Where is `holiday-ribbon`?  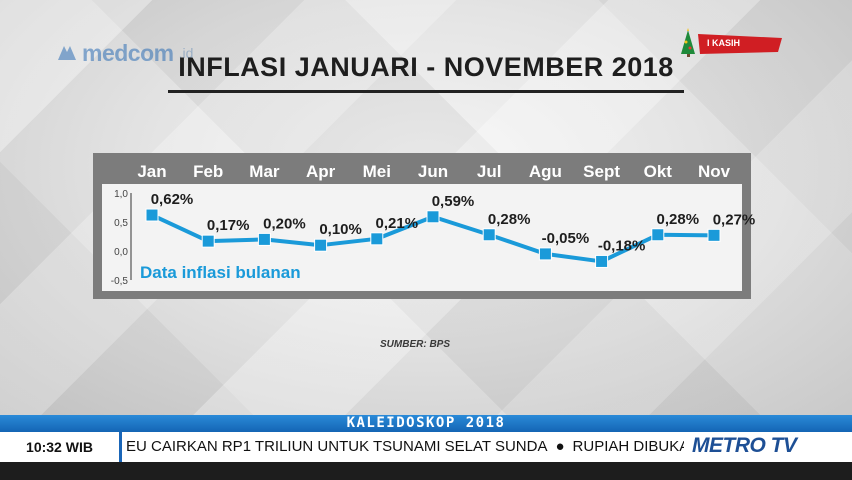
holiday-ribbon is located at coordinates (730, 43).